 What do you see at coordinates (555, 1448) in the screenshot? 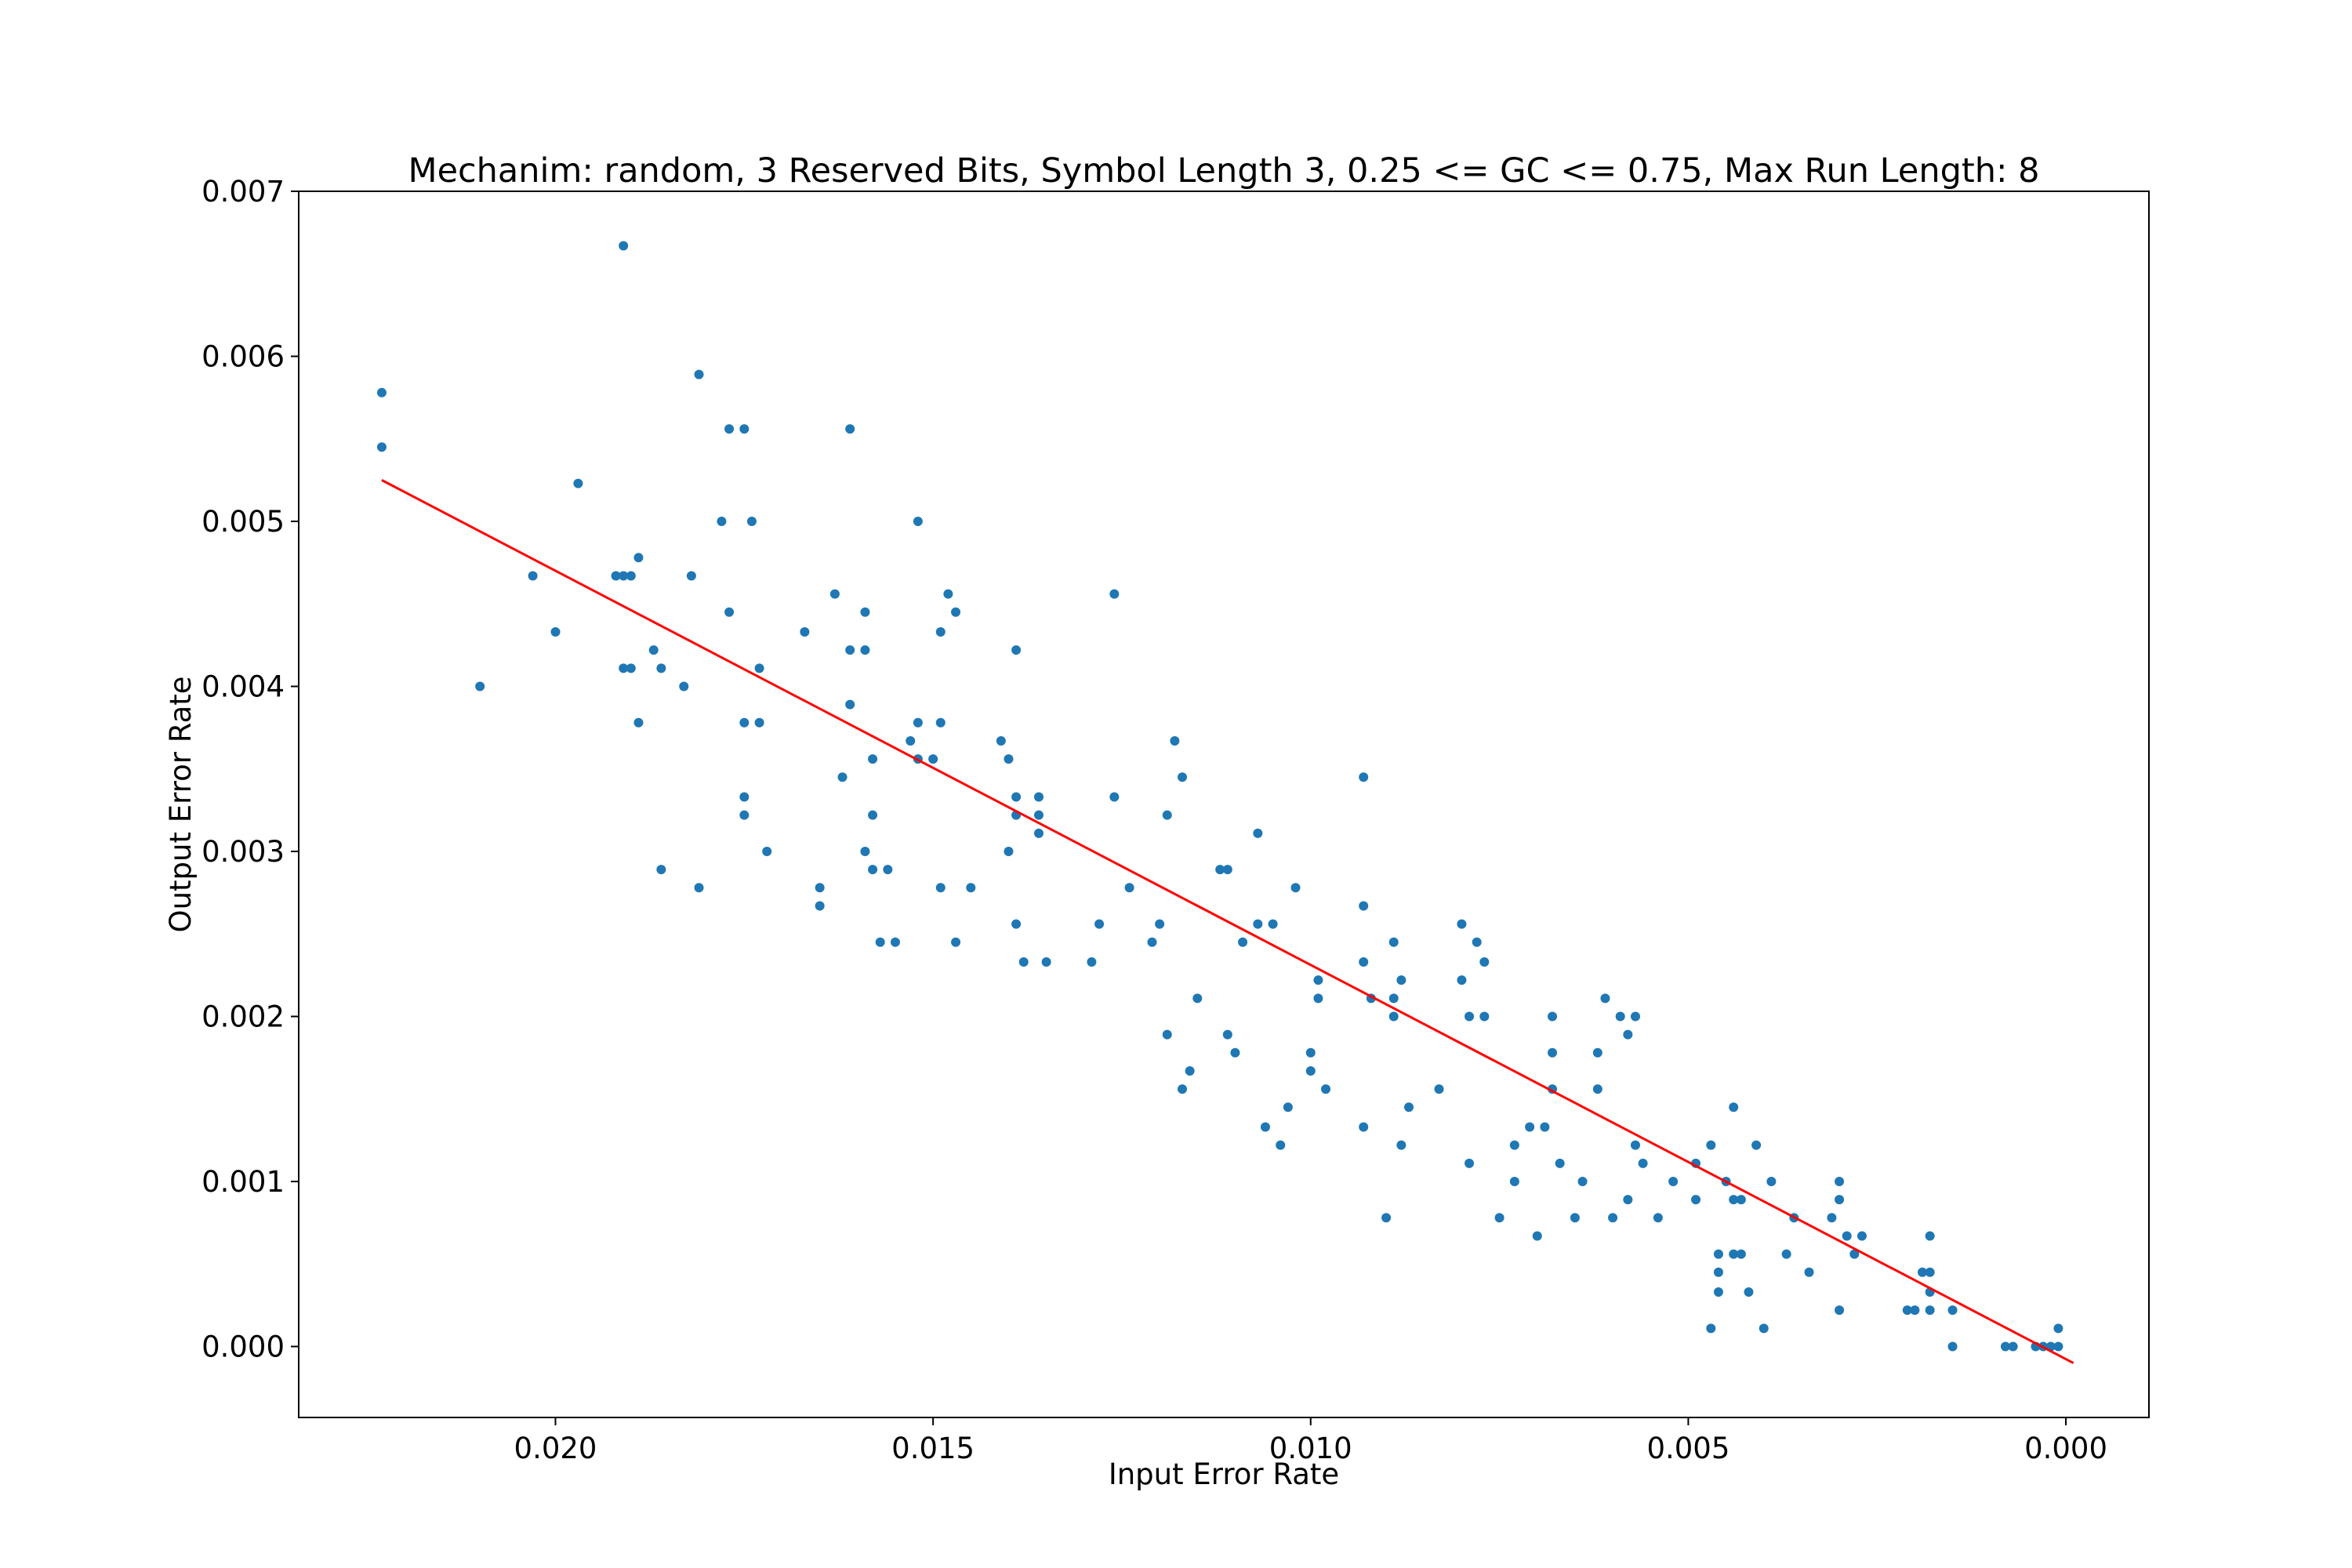
I see `x-tick-label: 0.020` at bounding box center [555, 1448].